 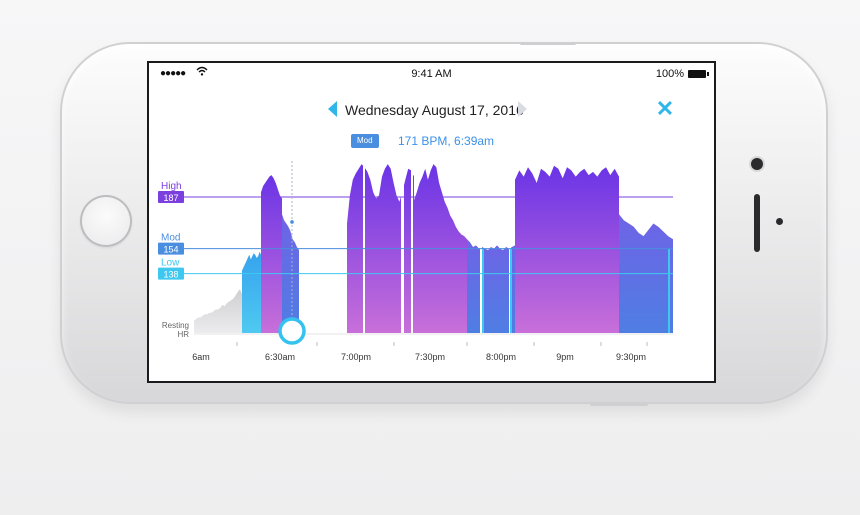 What do you see at coordinates (446, 141) in the screenshot?
I see `heart-rate-reading: 171 BPM, 6:39am` at bounding box center [446, 141].